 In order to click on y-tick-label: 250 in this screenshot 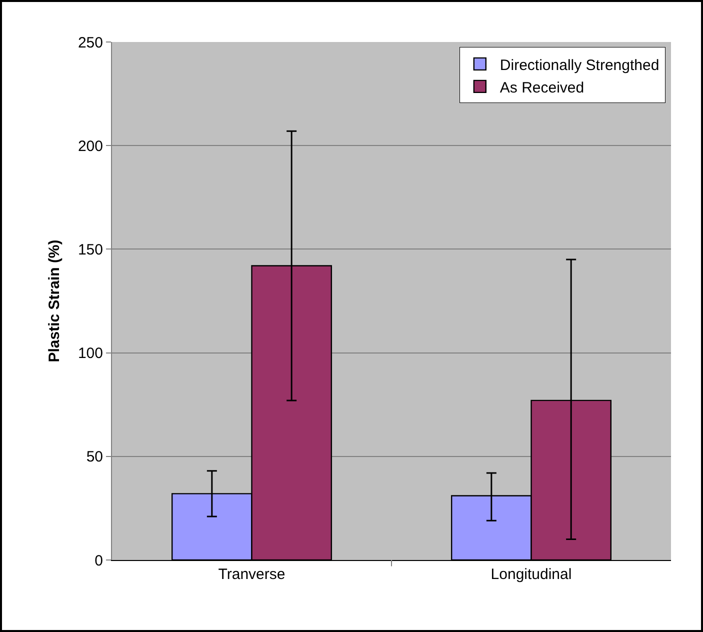, I will do `click(90, 43)`.